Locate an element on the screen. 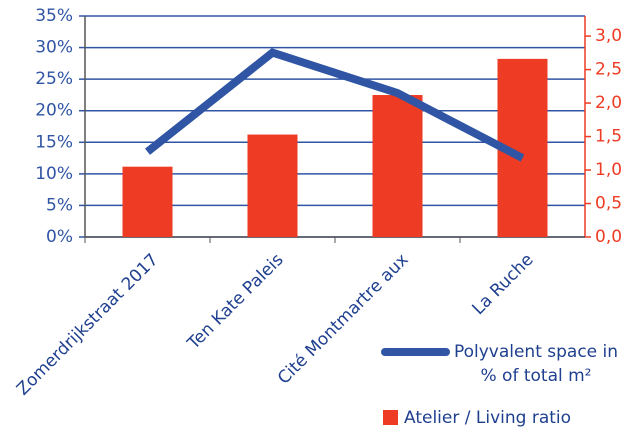  y2-tick-label: 3,0 is located at coordinates (608, 36).